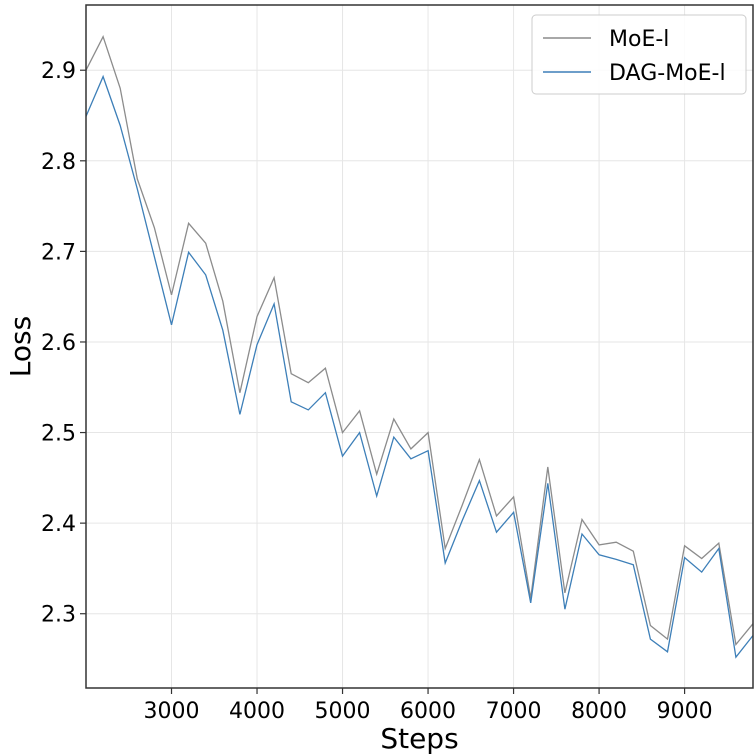  Describe the element at coordinates (58, 524) in the screenshot. I see `y-tick-label: 2.4` at that location.